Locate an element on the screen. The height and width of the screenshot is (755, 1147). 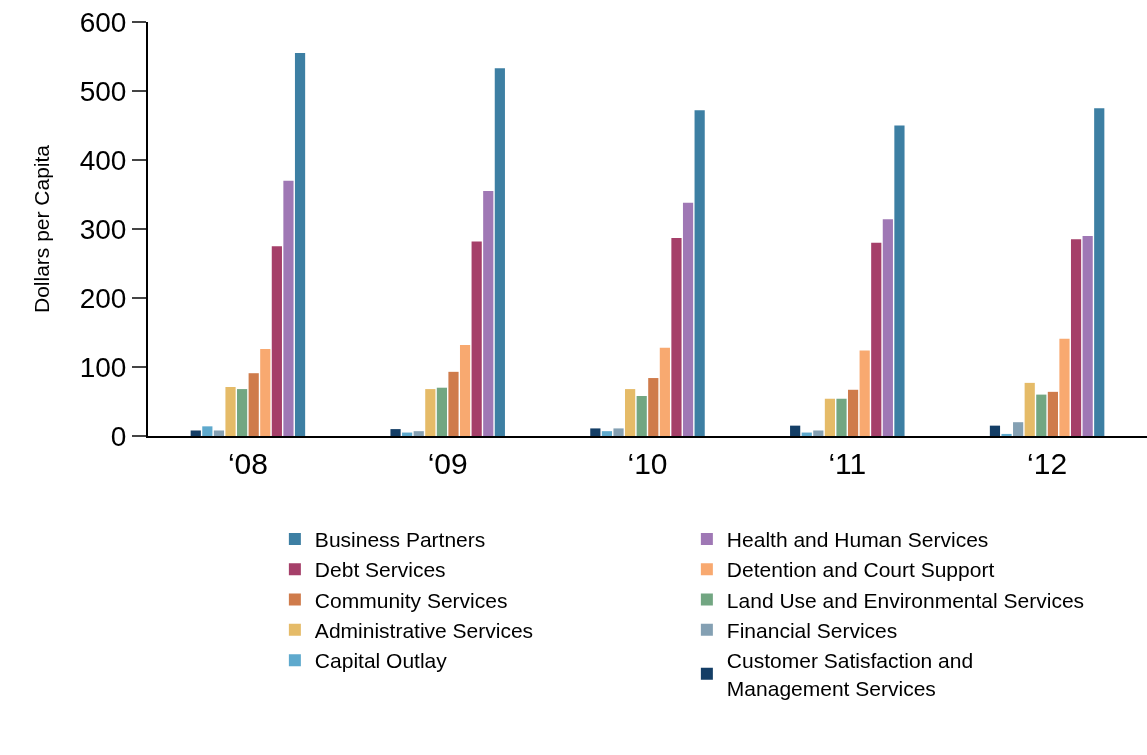
legend-label: Health and Human Services is located at coordinates (857, 540).